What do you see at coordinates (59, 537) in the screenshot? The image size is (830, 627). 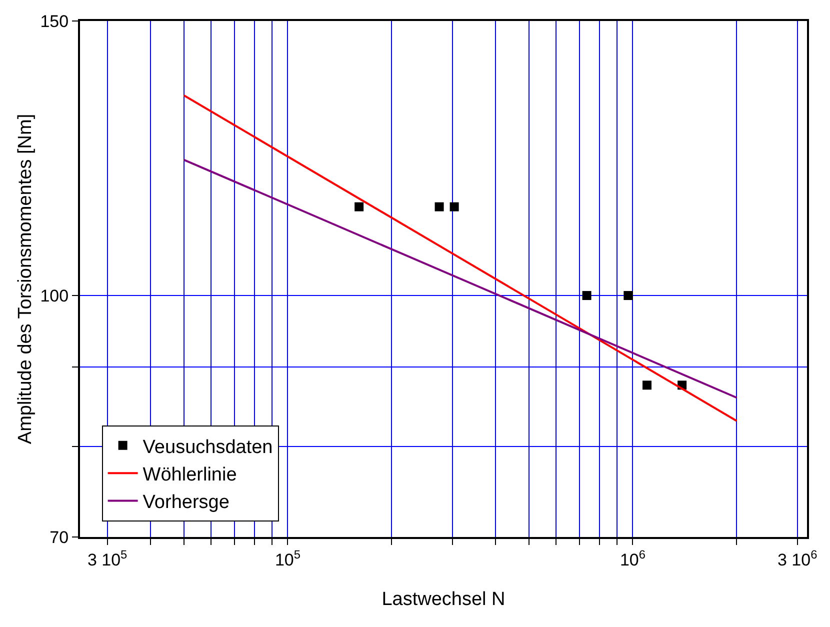 I see `y-tick-label: 70` at bounding box center [59, 537].